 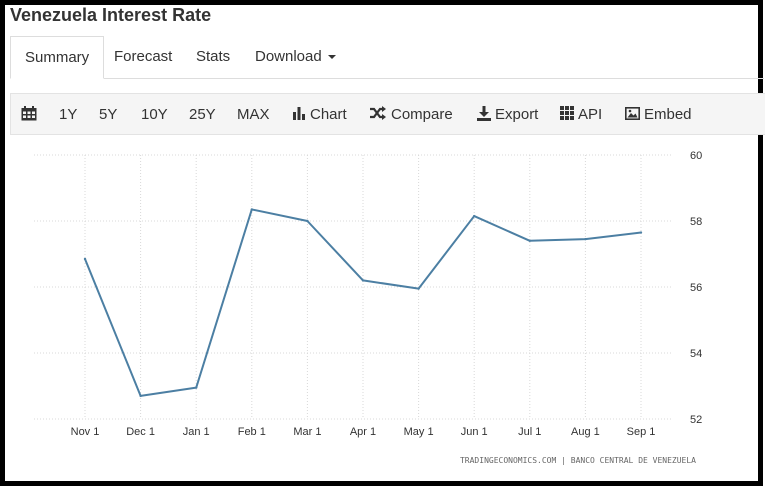 I want to click on grid-icon, so click(x=567, y=113).